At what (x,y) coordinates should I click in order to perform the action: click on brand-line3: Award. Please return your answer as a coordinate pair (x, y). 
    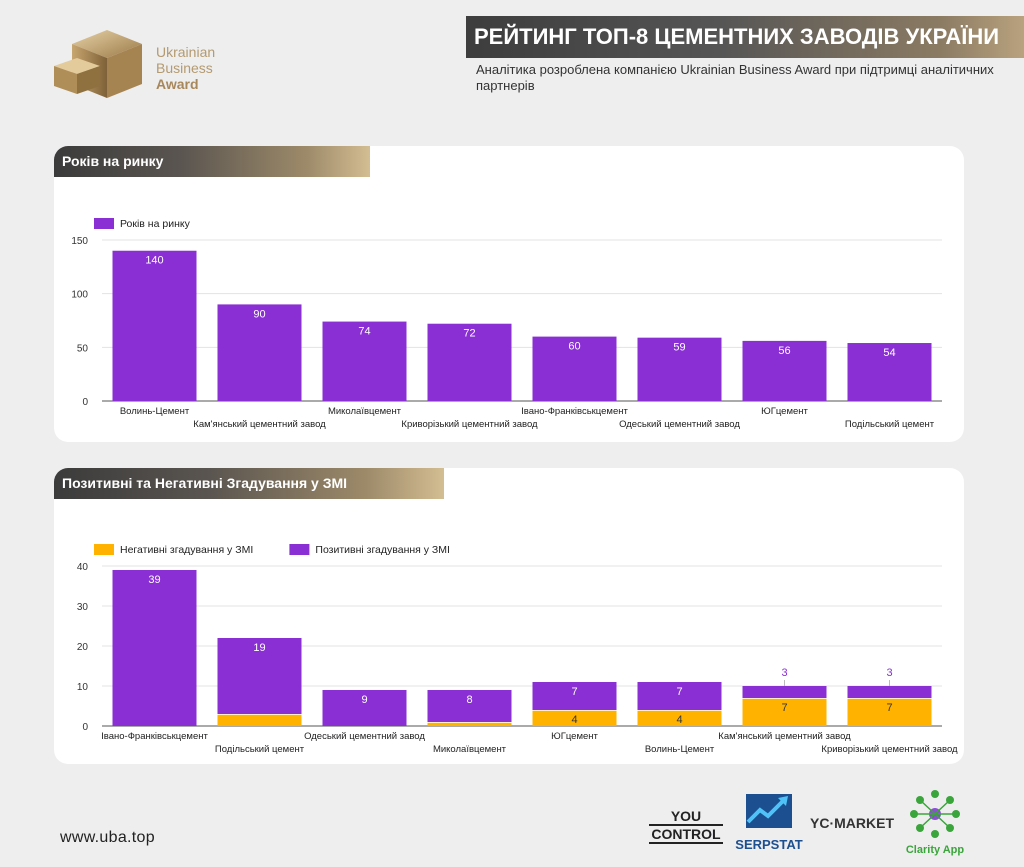
    Looking at the image, I should click on (177, 84).